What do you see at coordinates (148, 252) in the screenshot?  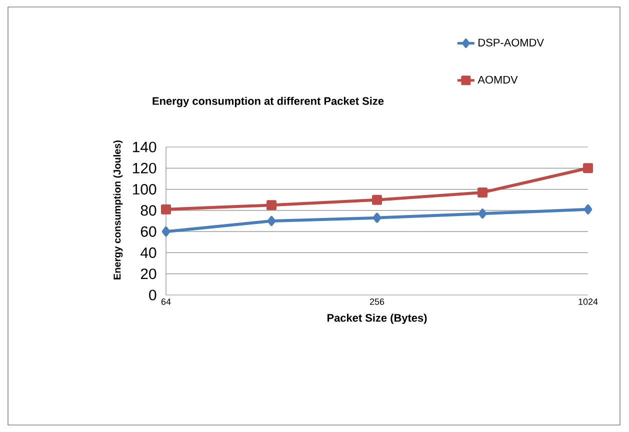 I see `y-tick-label: 40` at bounding box center [148, 252].